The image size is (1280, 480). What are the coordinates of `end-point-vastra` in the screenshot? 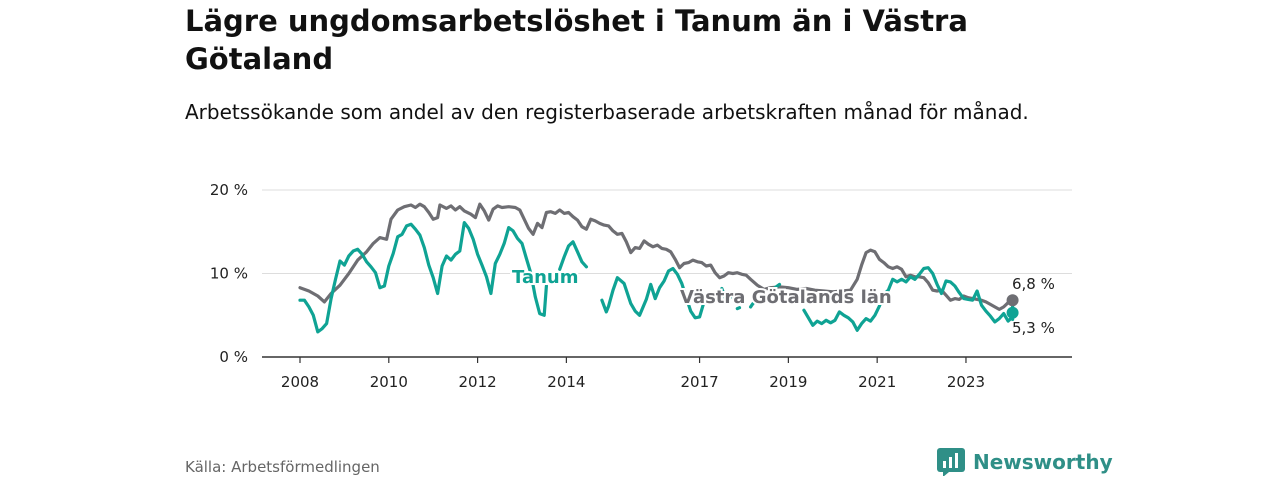 It's located at (1012, 300).